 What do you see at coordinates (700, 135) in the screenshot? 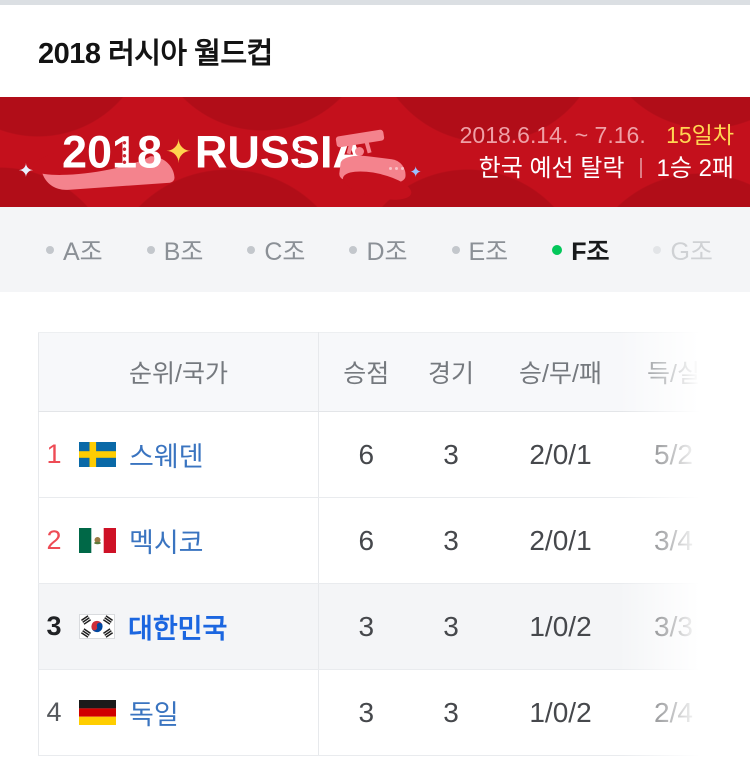
I see `tournament-day-count: 15일차` at bounding box center [700, 135].